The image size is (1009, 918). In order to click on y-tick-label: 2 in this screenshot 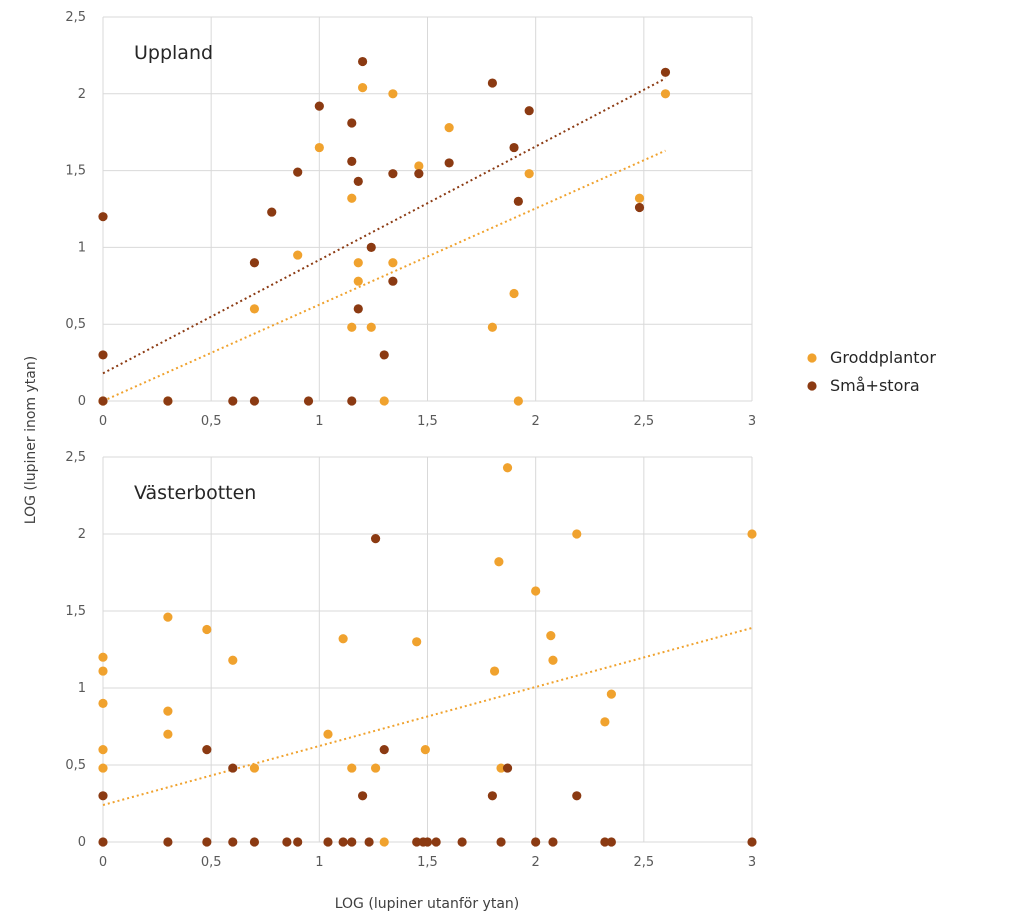, I will do `click(82, 94)`.